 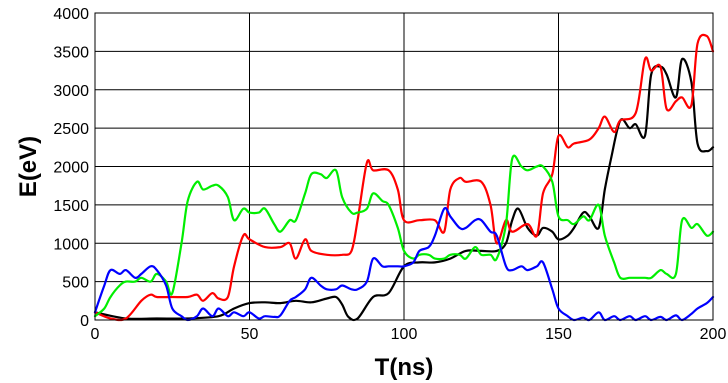 I want to click on x-axis-title: T(ns), so click(x=404, y=367).